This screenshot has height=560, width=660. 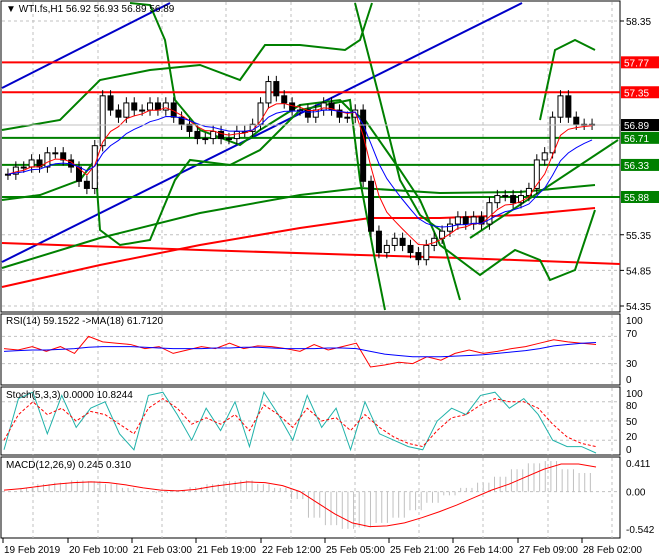 What do you see at coordinates (636, 63) in the screenshot?
I see `level-label: 57.77` at bounding box center [636, 63].